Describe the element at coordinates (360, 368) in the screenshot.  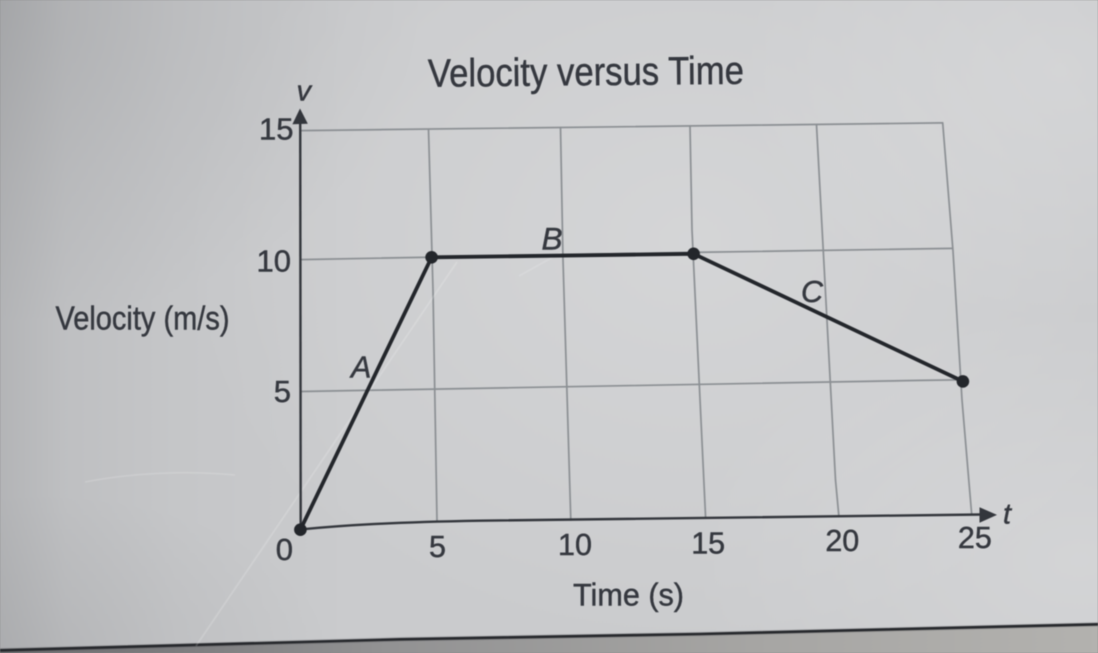
I see `svg-text: A` at that location.